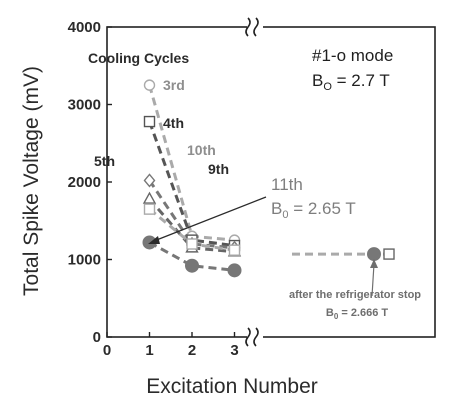 The image size is (454, 400). What do you see at coordinates (192, 350) in the screenshot?
I see `x-tick-label-2: 2` at bounding box center [192, 350].